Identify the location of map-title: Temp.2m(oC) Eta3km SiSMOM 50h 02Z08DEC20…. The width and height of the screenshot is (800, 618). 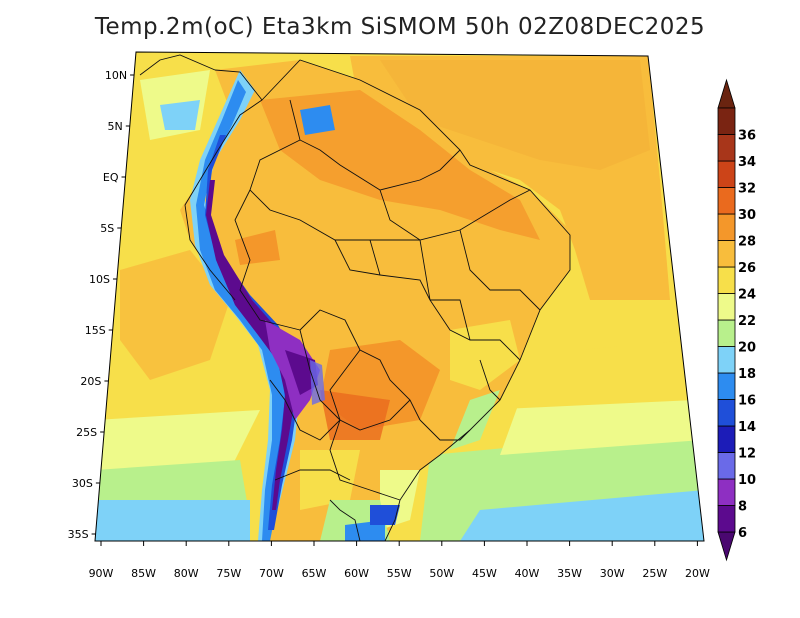
(400, 27).